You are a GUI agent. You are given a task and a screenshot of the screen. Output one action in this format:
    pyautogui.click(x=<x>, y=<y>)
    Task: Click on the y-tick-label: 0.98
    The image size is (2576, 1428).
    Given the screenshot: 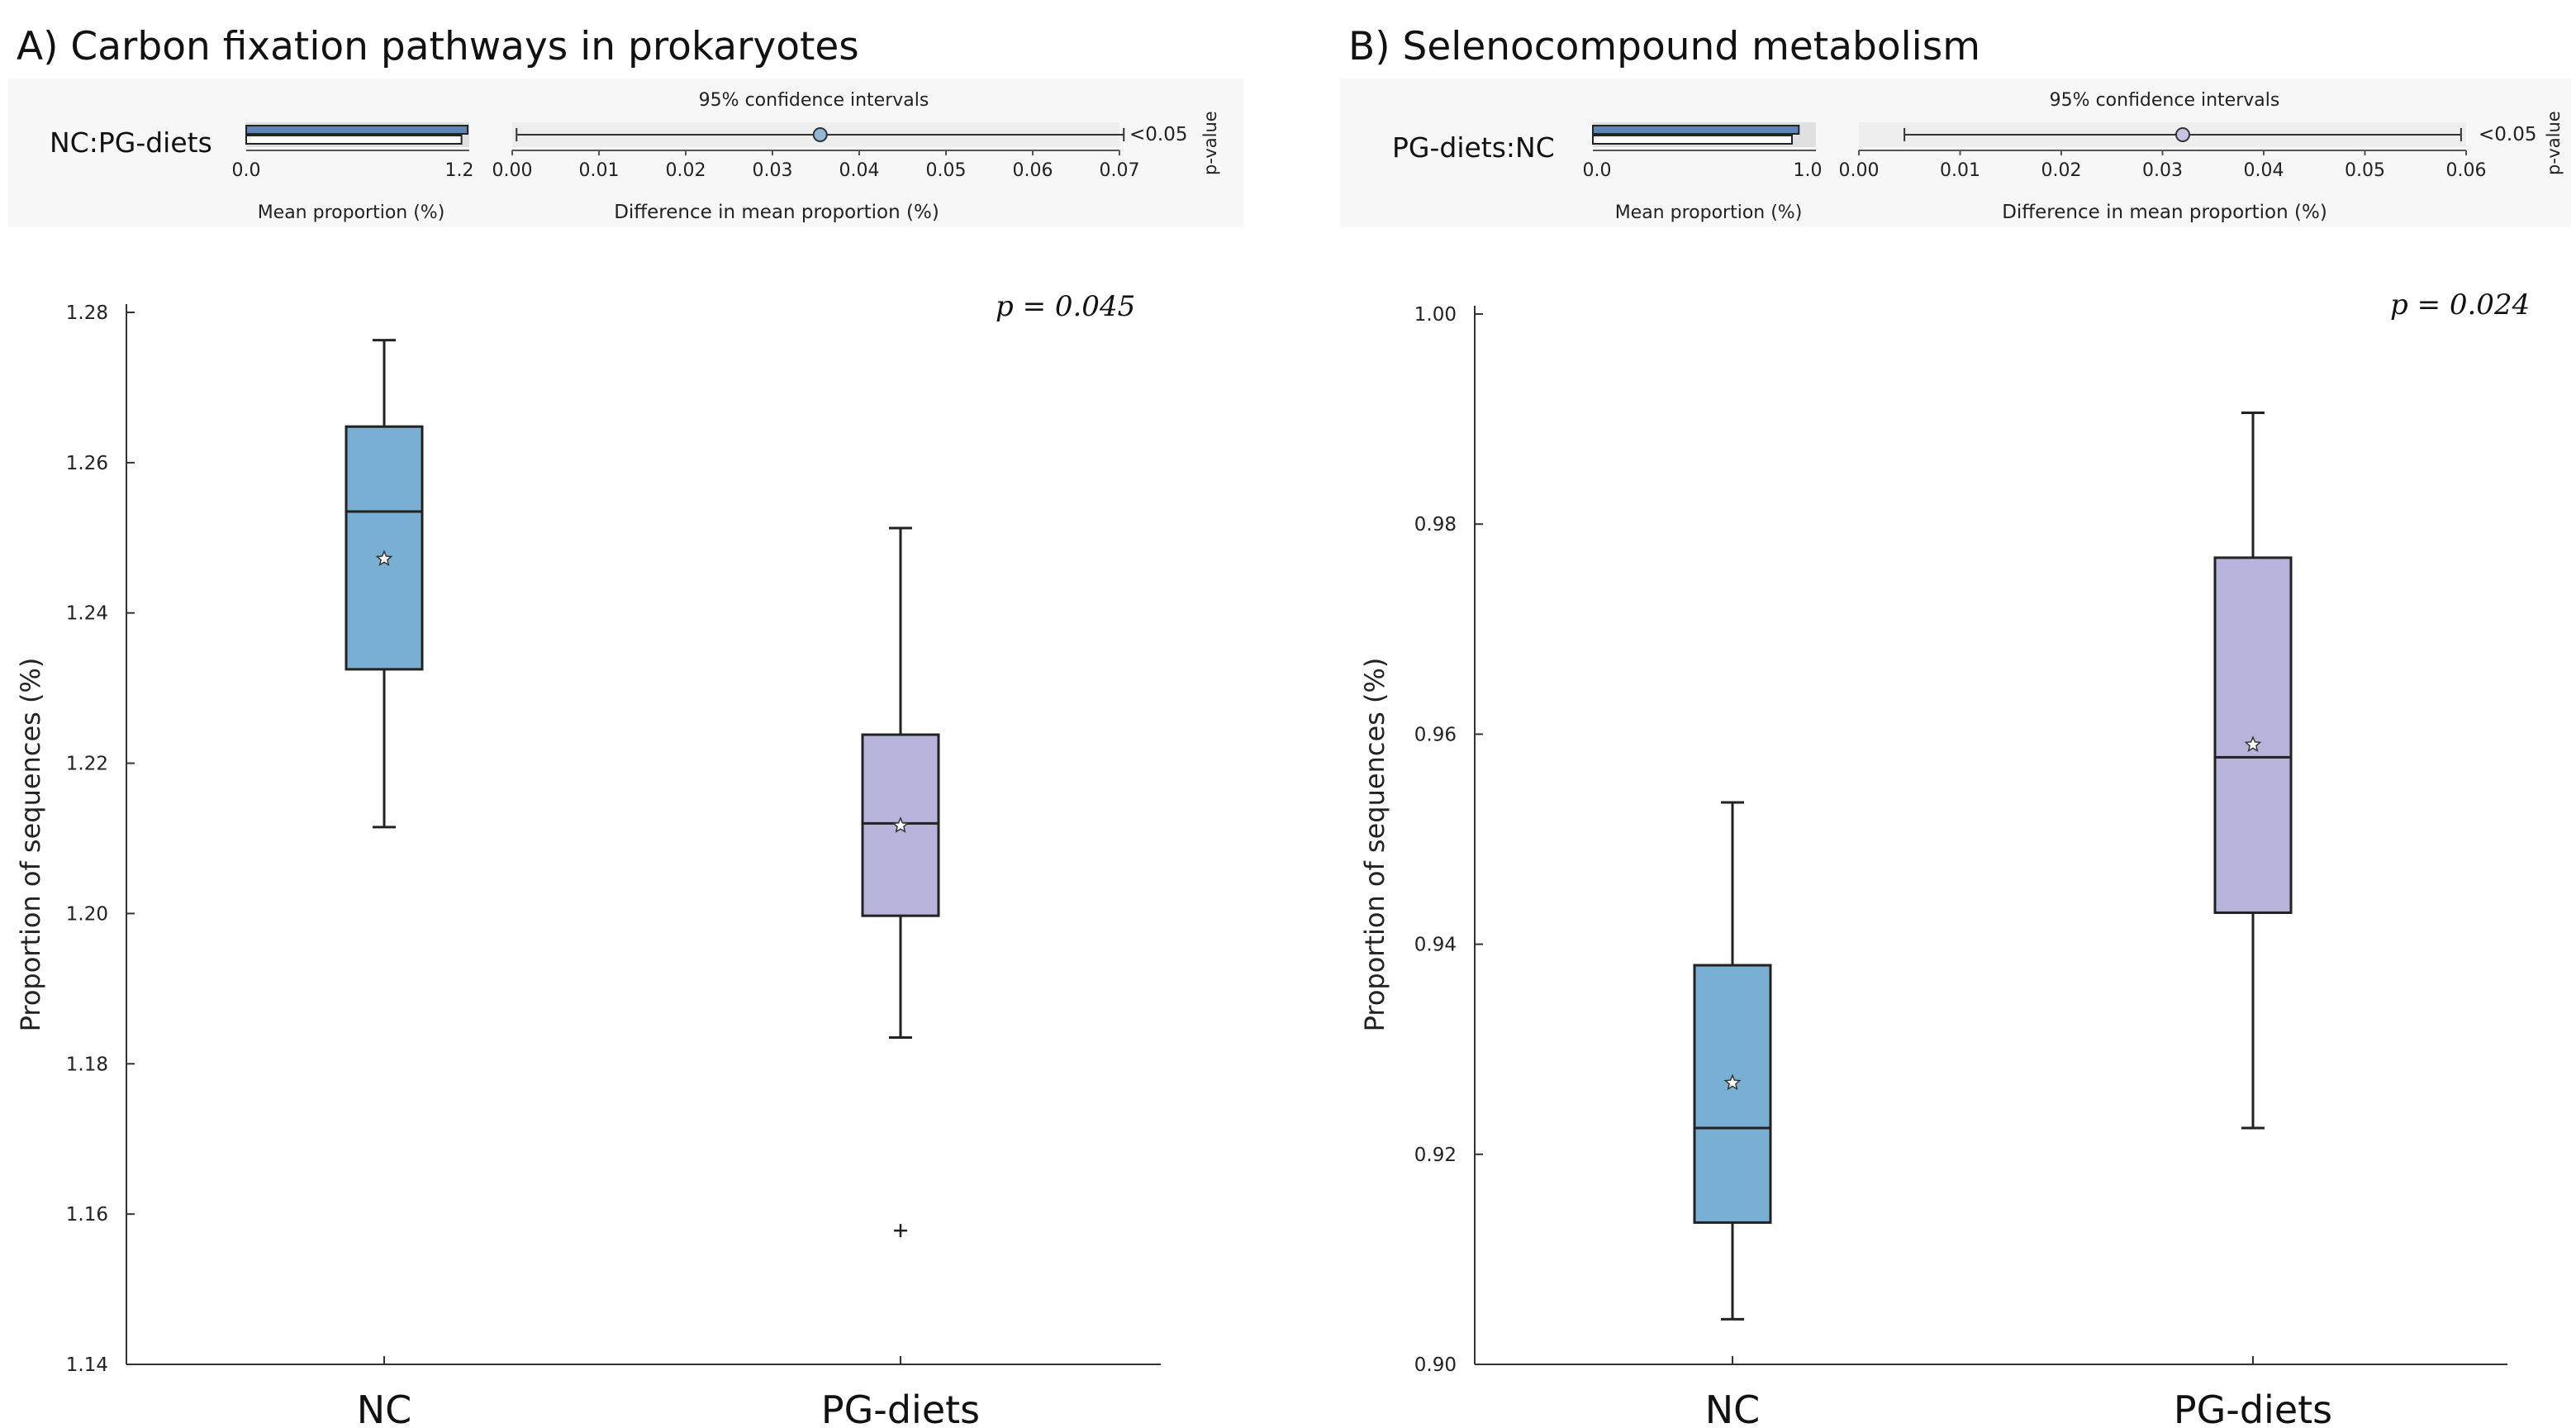 What is the action you would take?
    pyautogui.click(x=1435, y=525)
    